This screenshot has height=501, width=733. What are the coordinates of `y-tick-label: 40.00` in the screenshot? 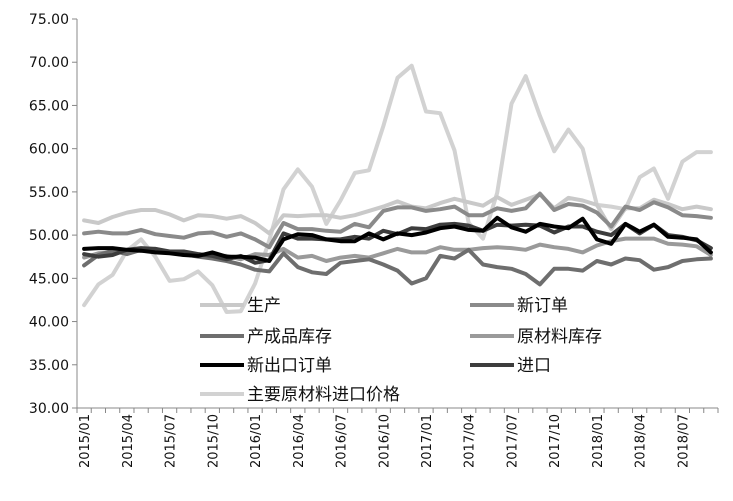 It's located at (49, 323).